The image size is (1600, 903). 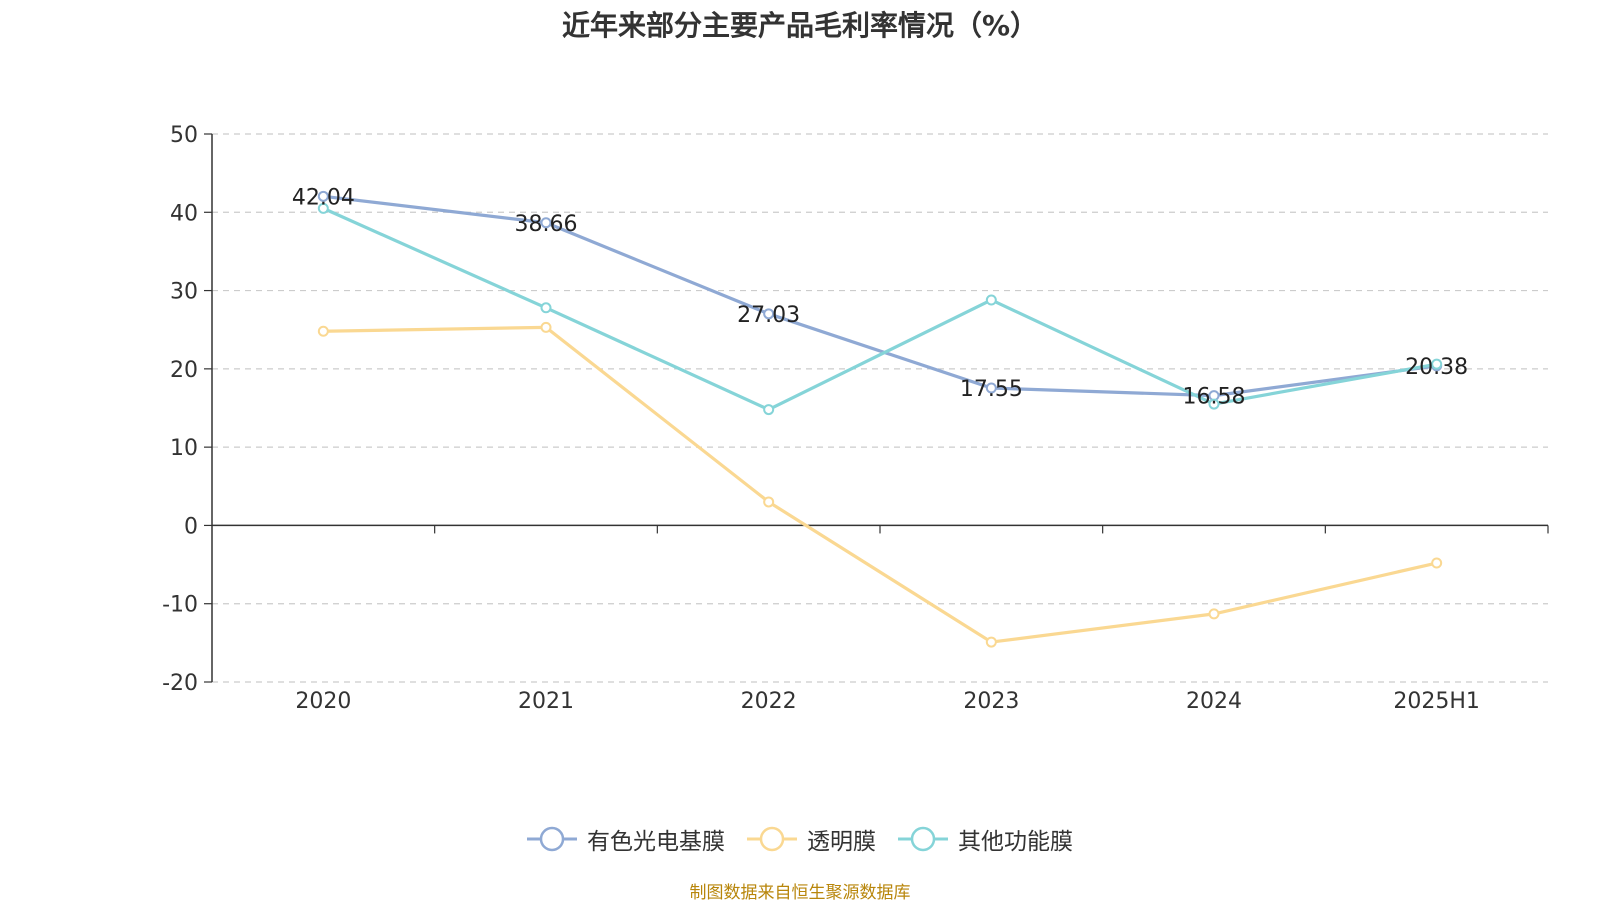 I want to click on x-tick-label: 2020, so click(x=323, y=701).